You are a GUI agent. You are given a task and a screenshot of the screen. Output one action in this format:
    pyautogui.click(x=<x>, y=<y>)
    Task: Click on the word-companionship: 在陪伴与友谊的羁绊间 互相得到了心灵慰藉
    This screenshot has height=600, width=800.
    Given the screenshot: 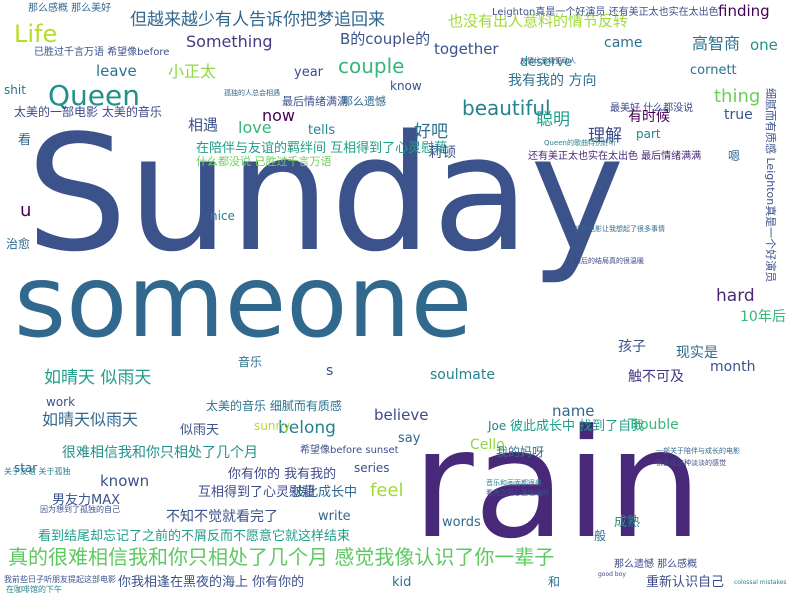 What is the action you would take?
    pyautogui.click(x=322, y=148)
    